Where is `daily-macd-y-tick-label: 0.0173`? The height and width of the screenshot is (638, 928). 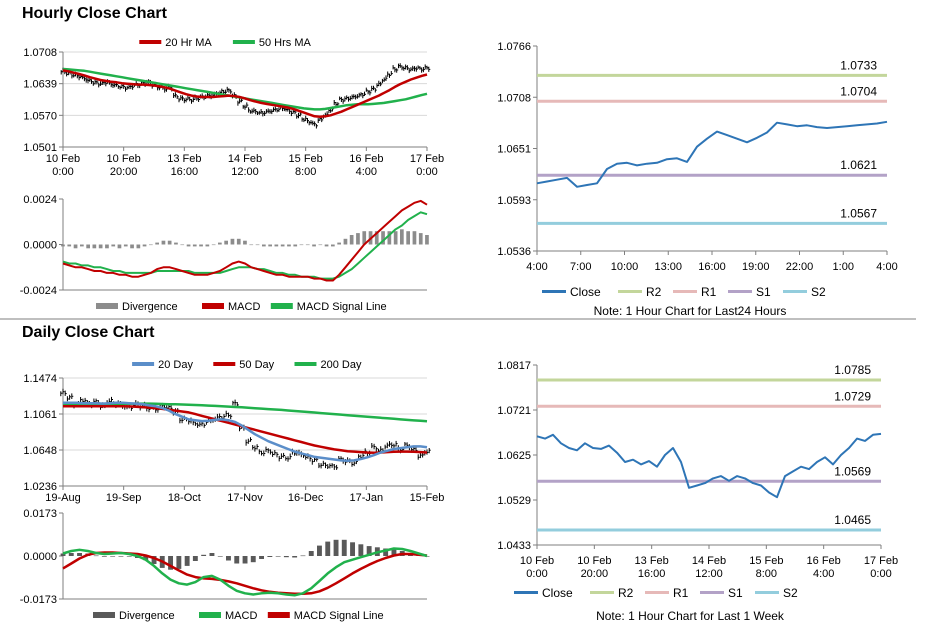
daily-macd-y-tick-label: 0.0173 is located at coordinates (40, 514).